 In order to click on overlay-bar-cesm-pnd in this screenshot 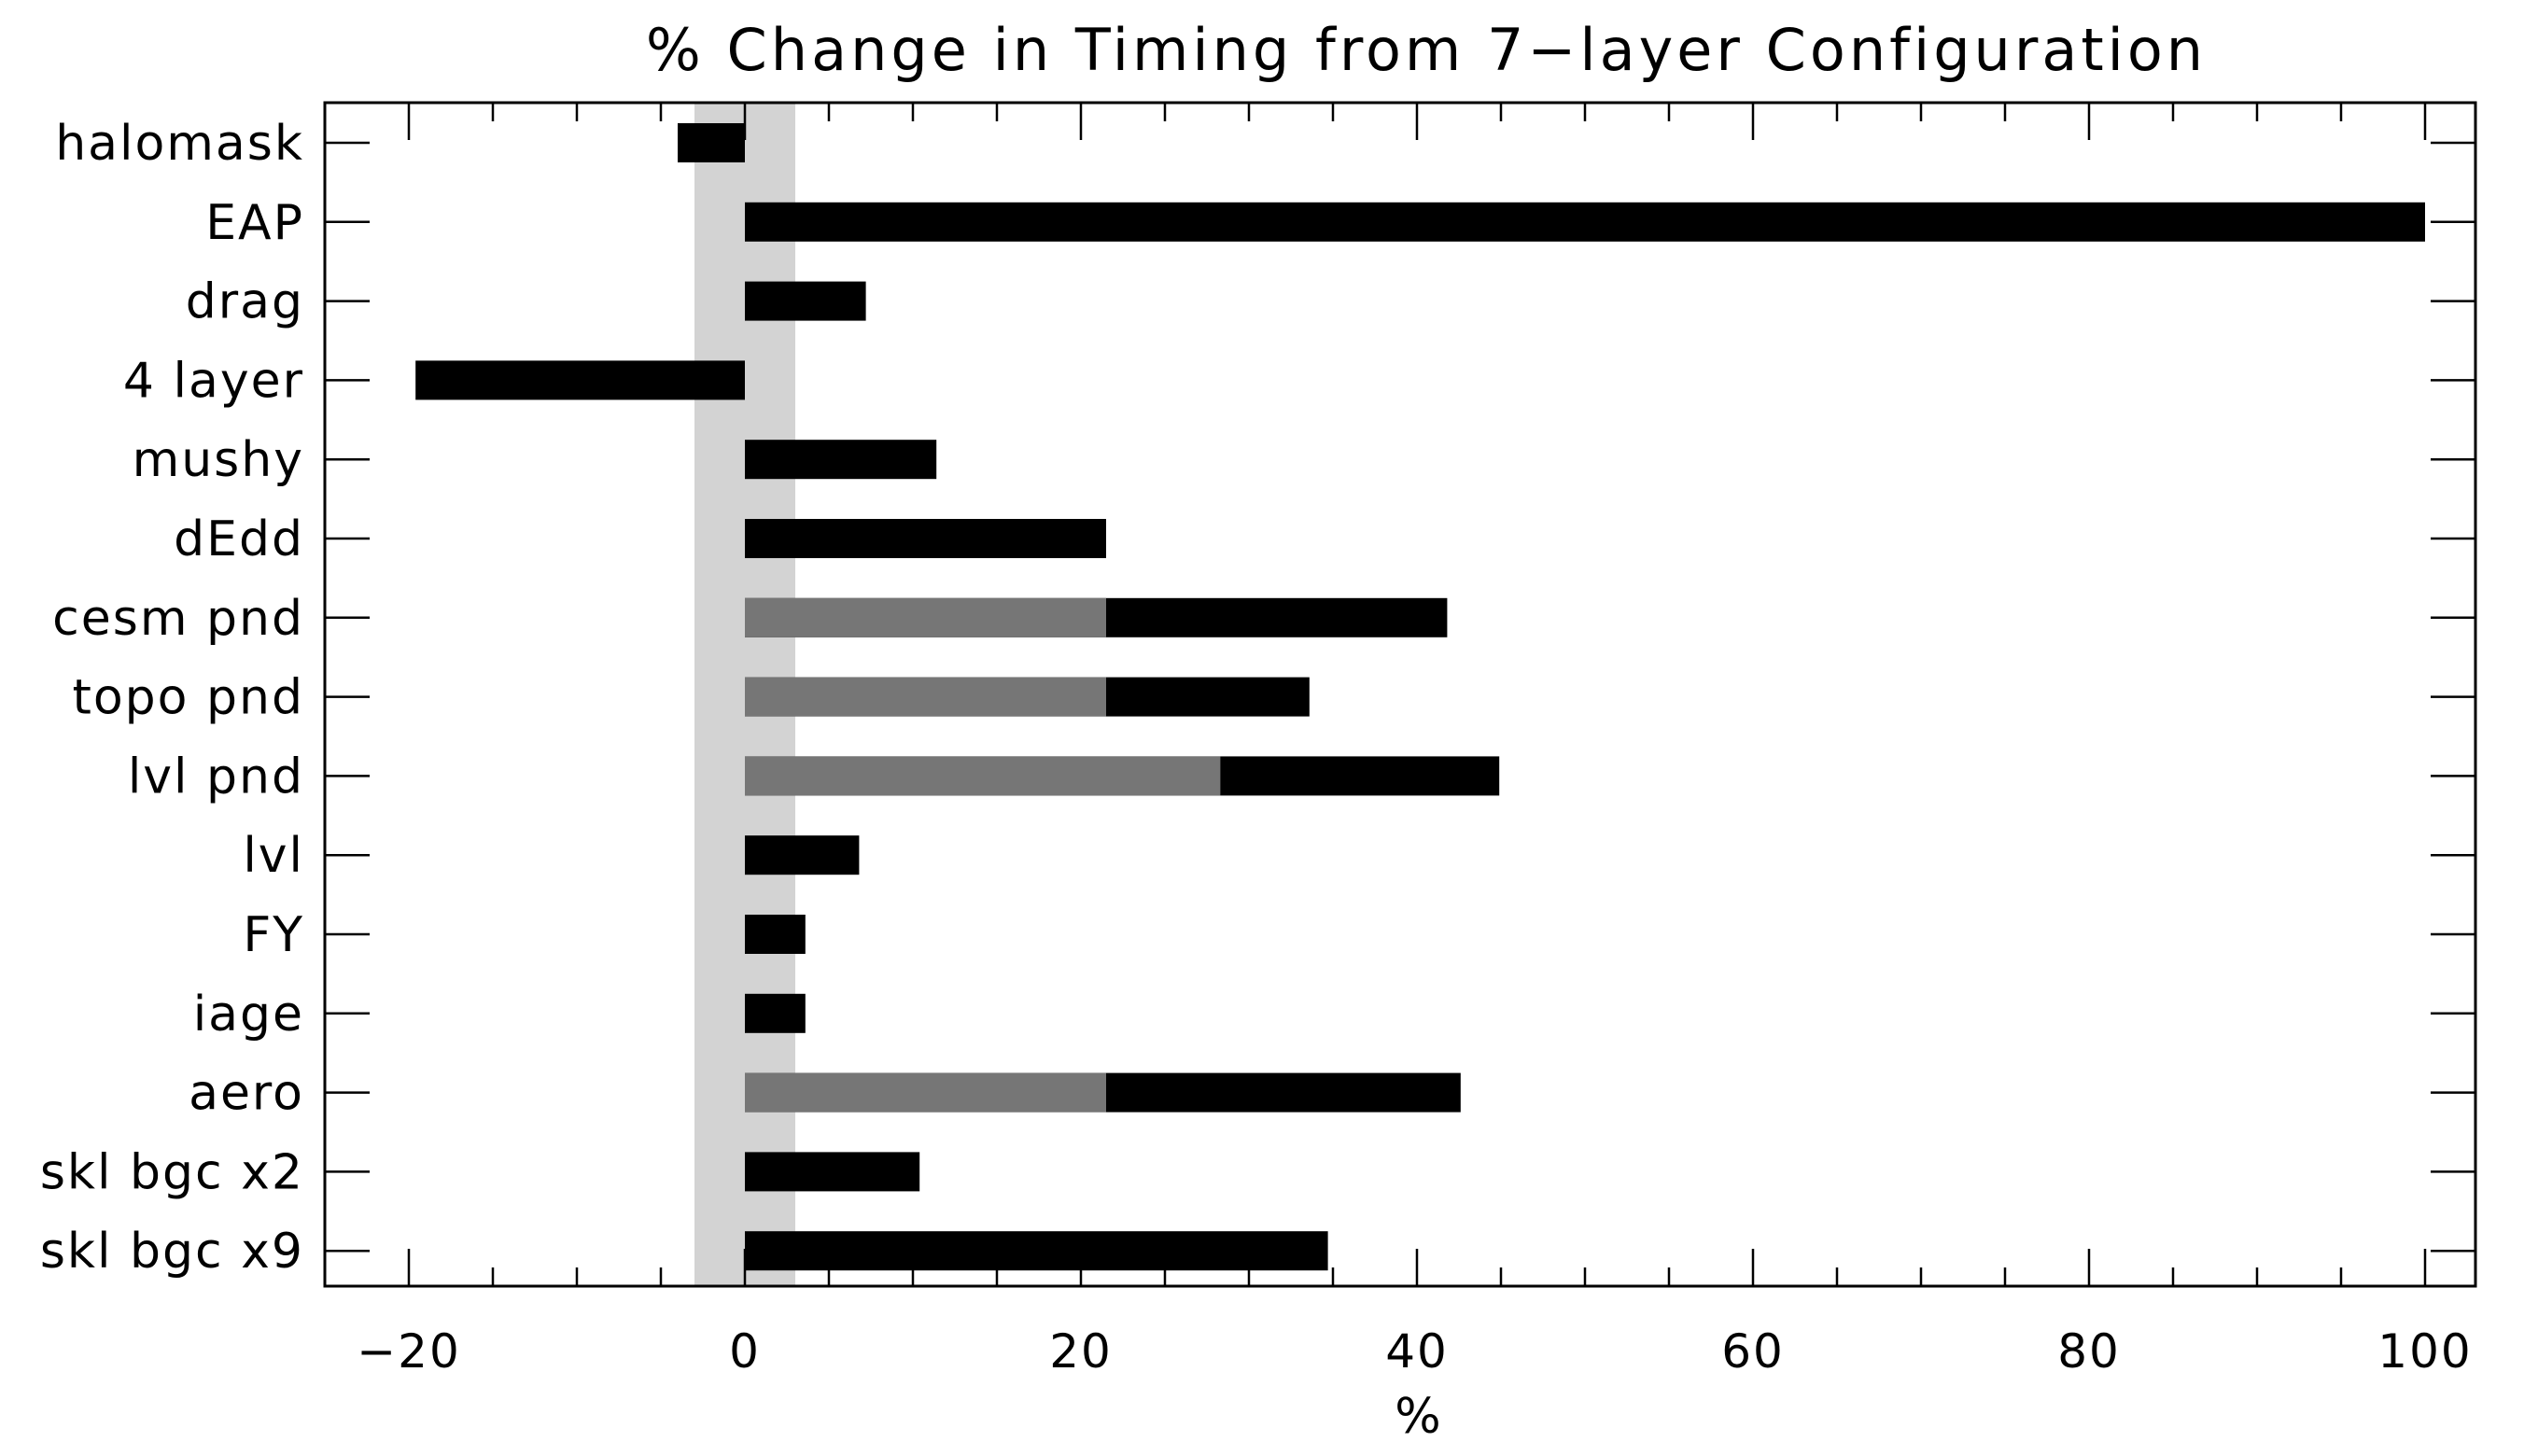, I will do `click(925, 617)`.